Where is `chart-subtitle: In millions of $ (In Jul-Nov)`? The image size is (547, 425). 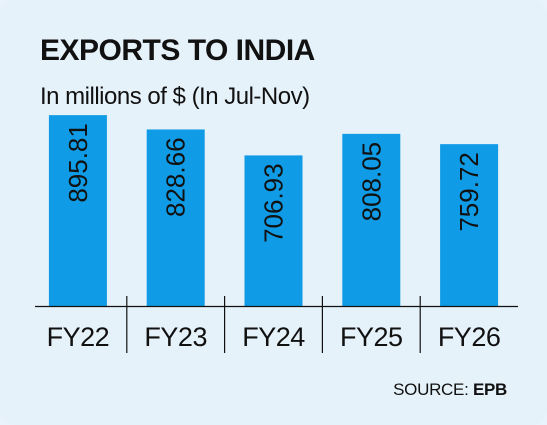
chart-subtitle: In millions of $ (In Jul-Nov) is located at coordinates (175, 96).